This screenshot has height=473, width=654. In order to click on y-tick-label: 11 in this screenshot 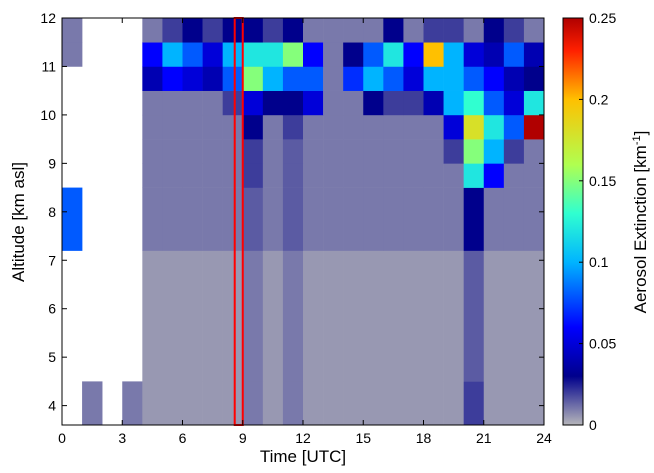, I will do `click(48, 66)`.